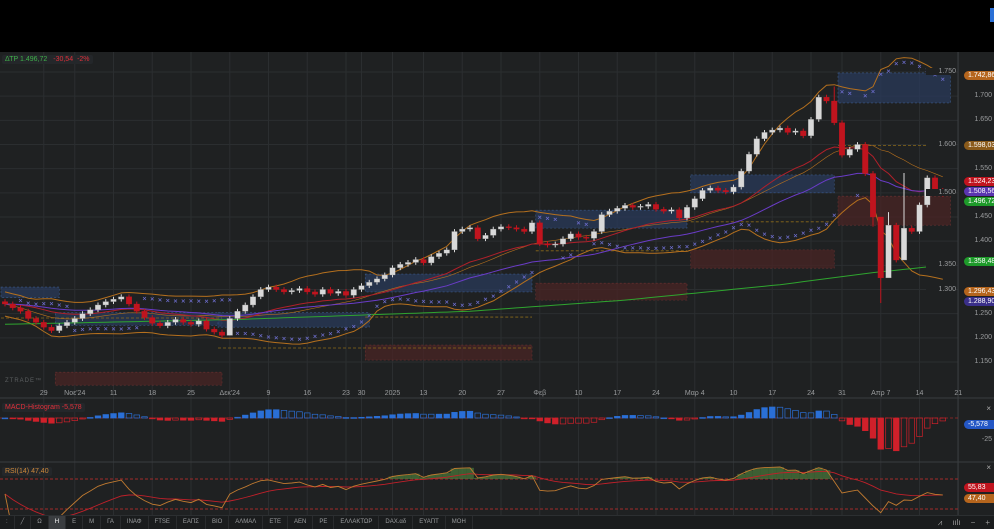 This screenshot has width=994, height=529. Describe the element at coordinates (17, 471) in the screenshot. I see `rsi-label: RSI(14)` at that location.